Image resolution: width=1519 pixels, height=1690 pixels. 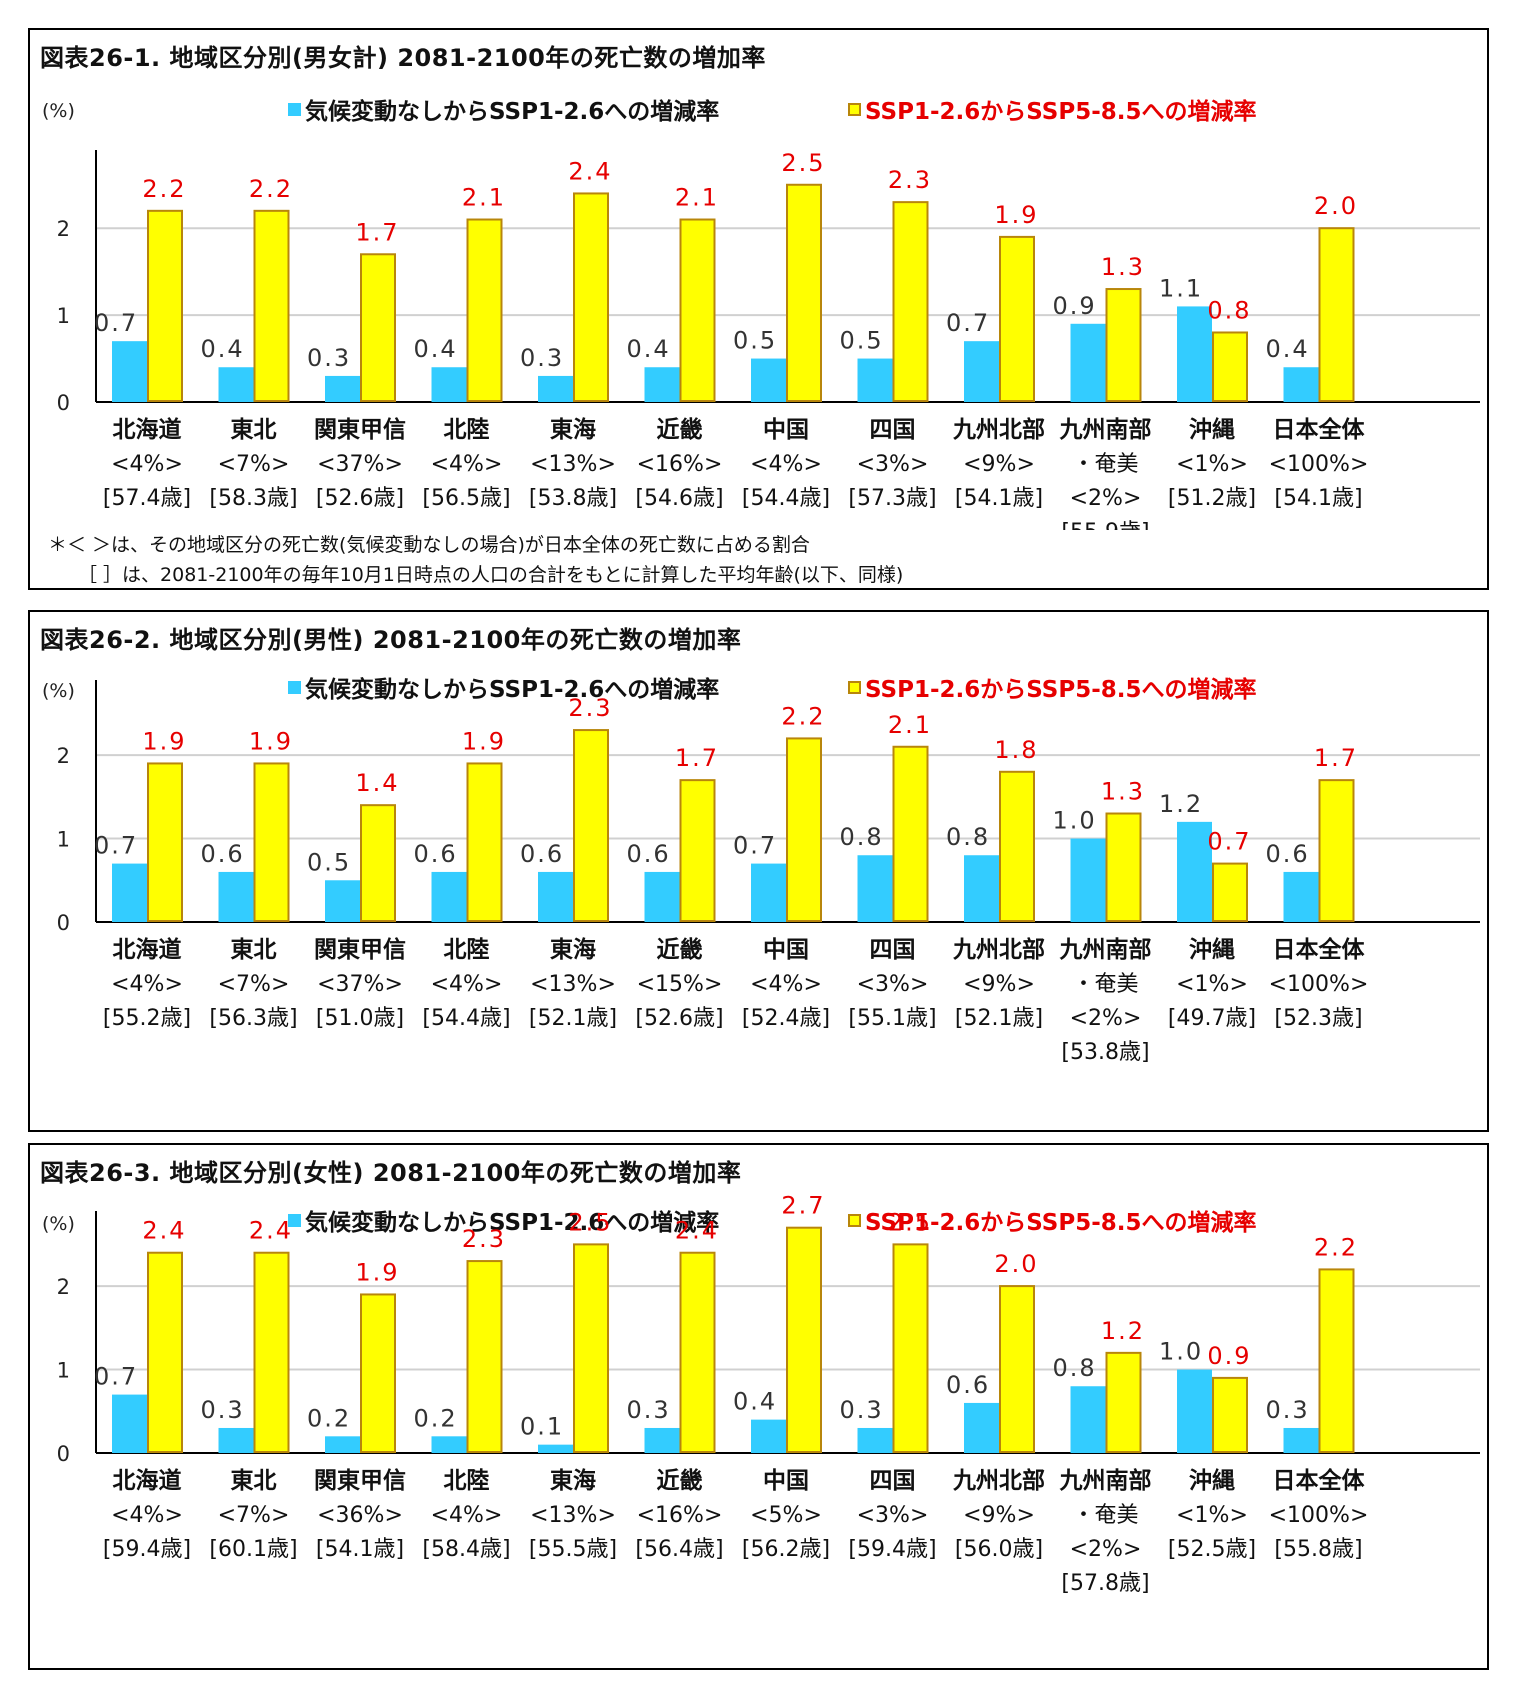 What do you see at coordinates (1061, 1223) in the screenshot?
I see `legend-label-s2: SSP1-2.6からSSP5-8.5への増減率` at bounding box center [1061, 1223].